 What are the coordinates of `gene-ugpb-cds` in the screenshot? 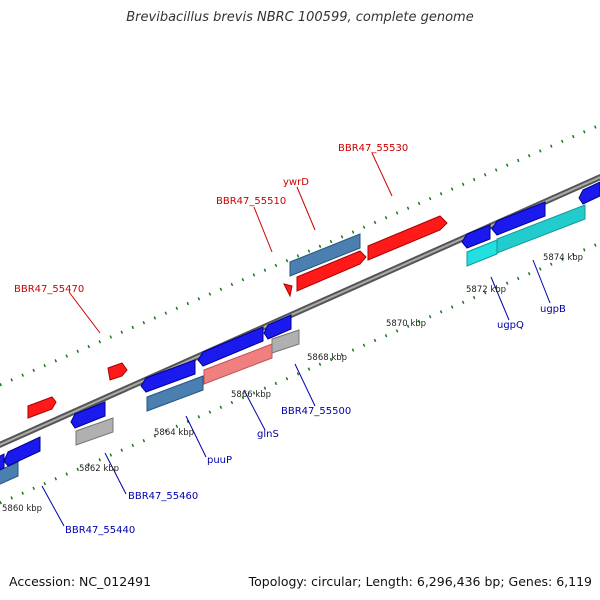 It's located at (541, 229).